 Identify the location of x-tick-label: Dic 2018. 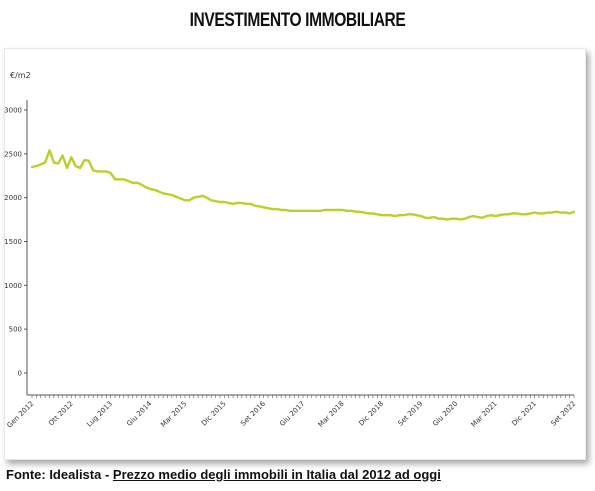
(371, 414).